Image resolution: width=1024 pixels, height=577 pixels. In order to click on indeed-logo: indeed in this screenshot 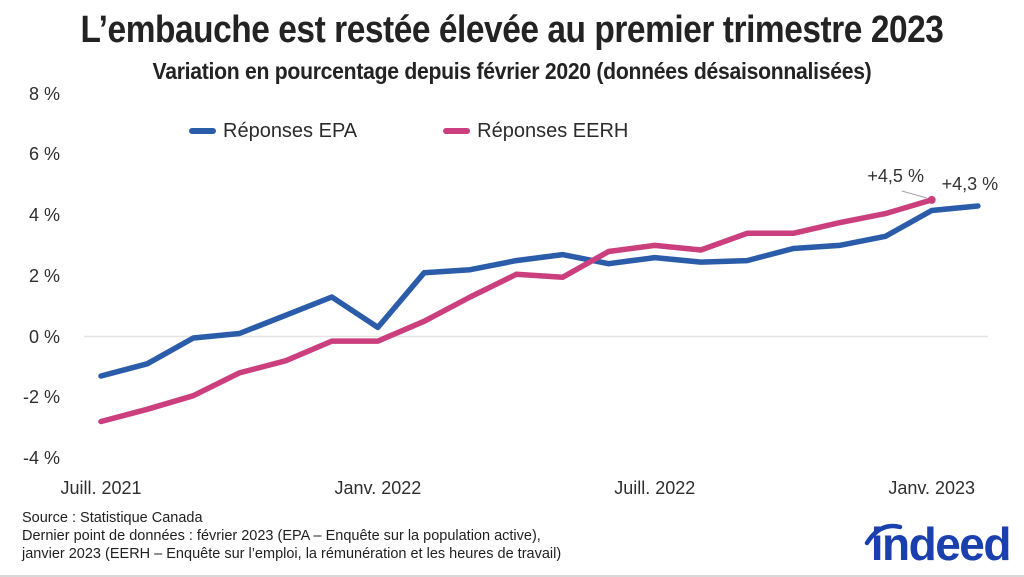, I will do `click(938, 544)`.